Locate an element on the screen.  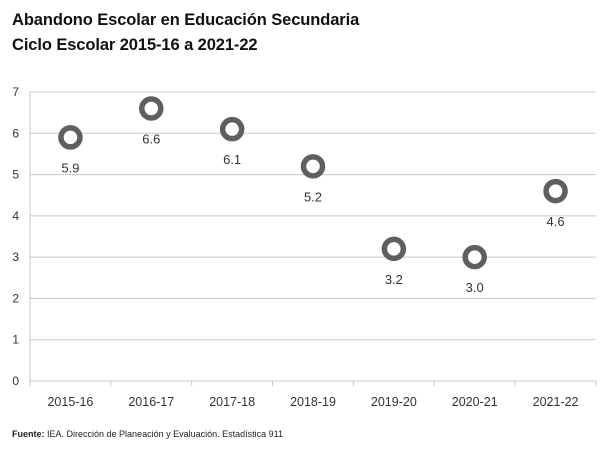
chart-subtitle: Ciclo Escolar 2015-16 a 2021-22 is located at coordinates (135, 45).